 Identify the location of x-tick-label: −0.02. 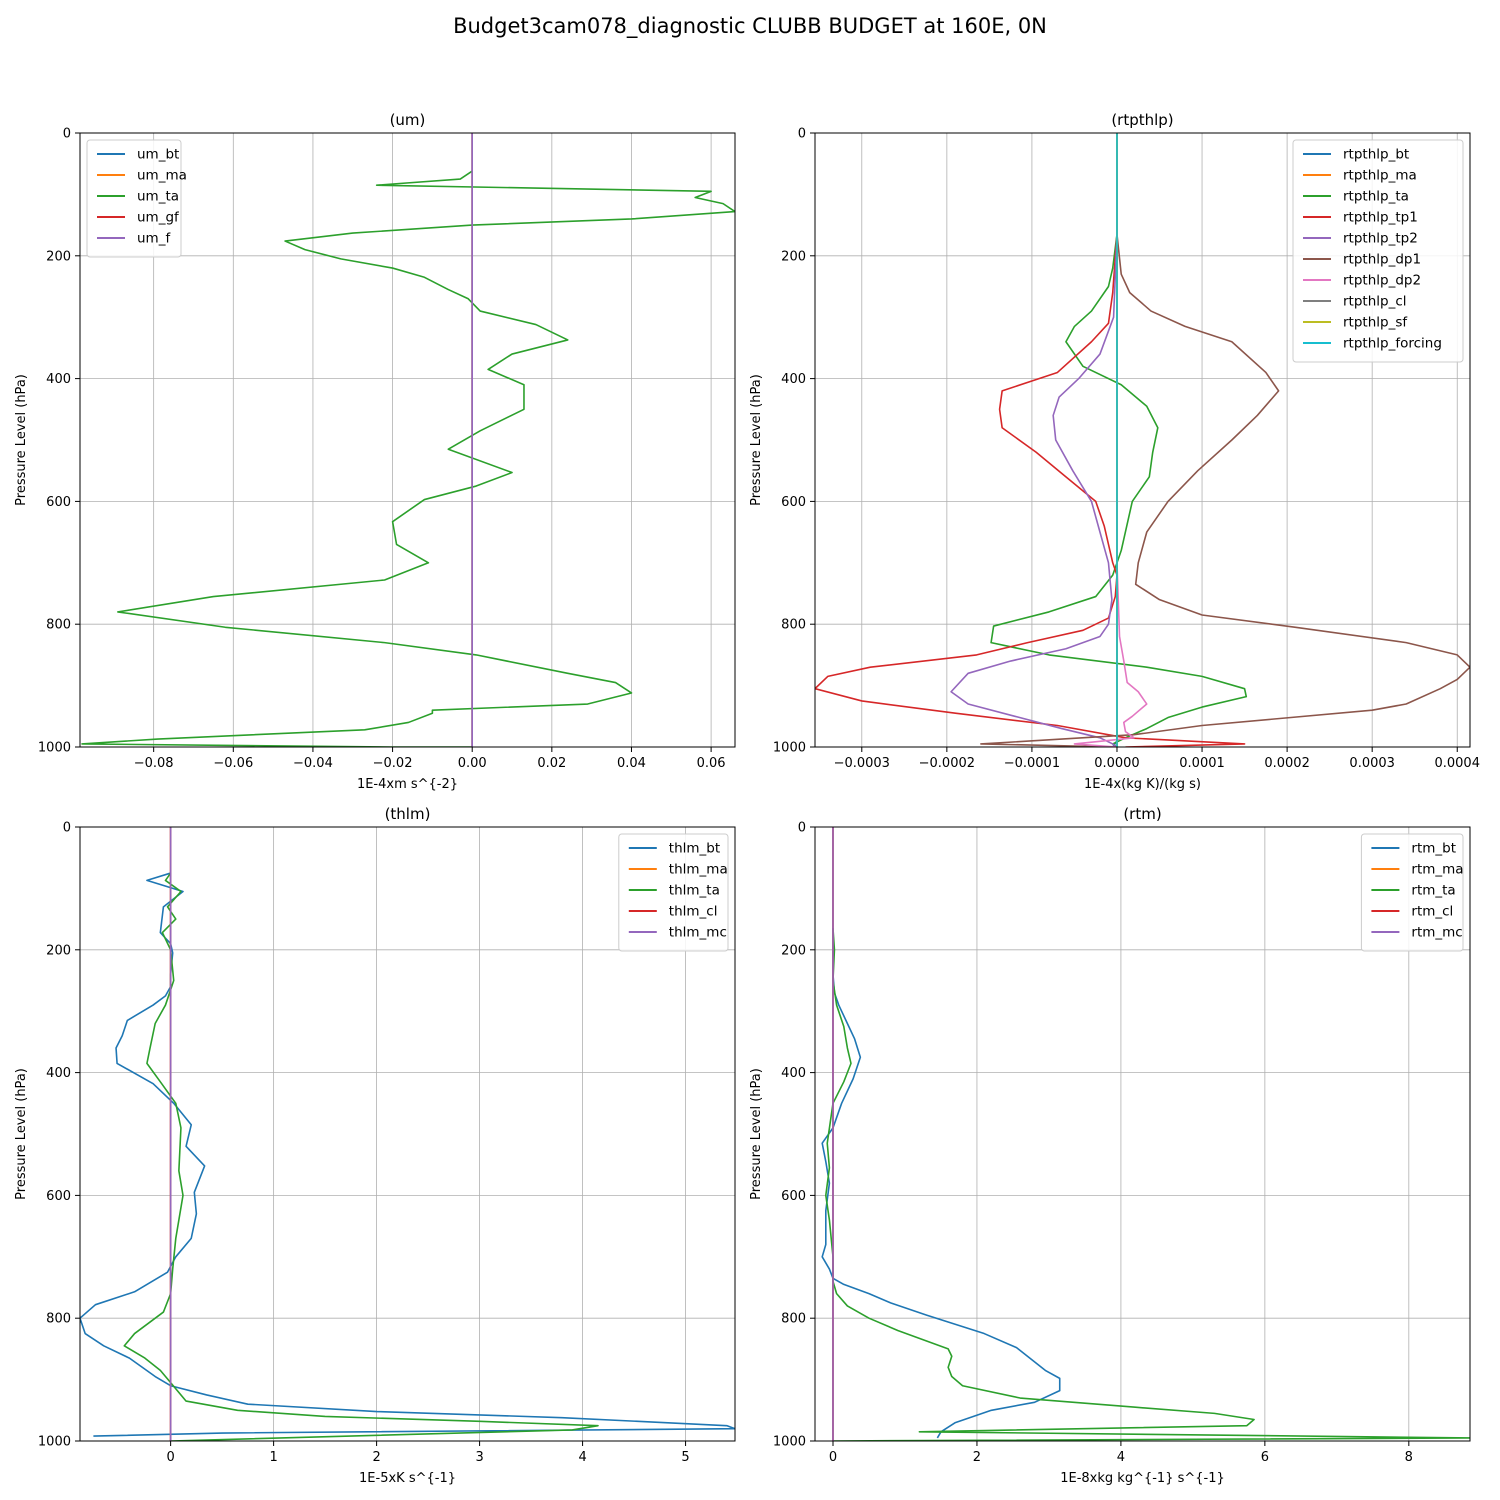
(393, 763).